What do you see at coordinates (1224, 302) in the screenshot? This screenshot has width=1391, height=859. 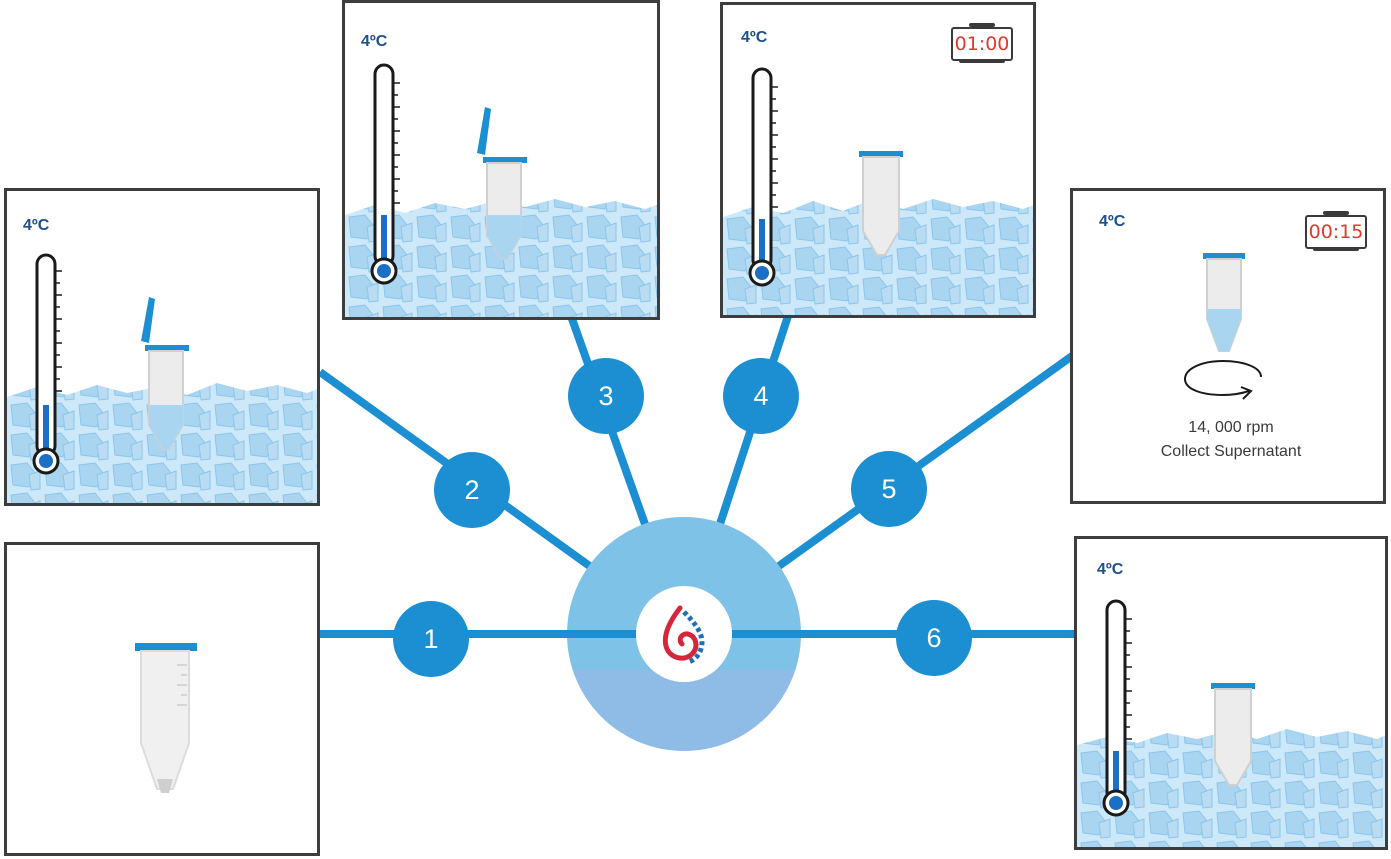 I see `tube-icon` at bounding box center [1224, 302].